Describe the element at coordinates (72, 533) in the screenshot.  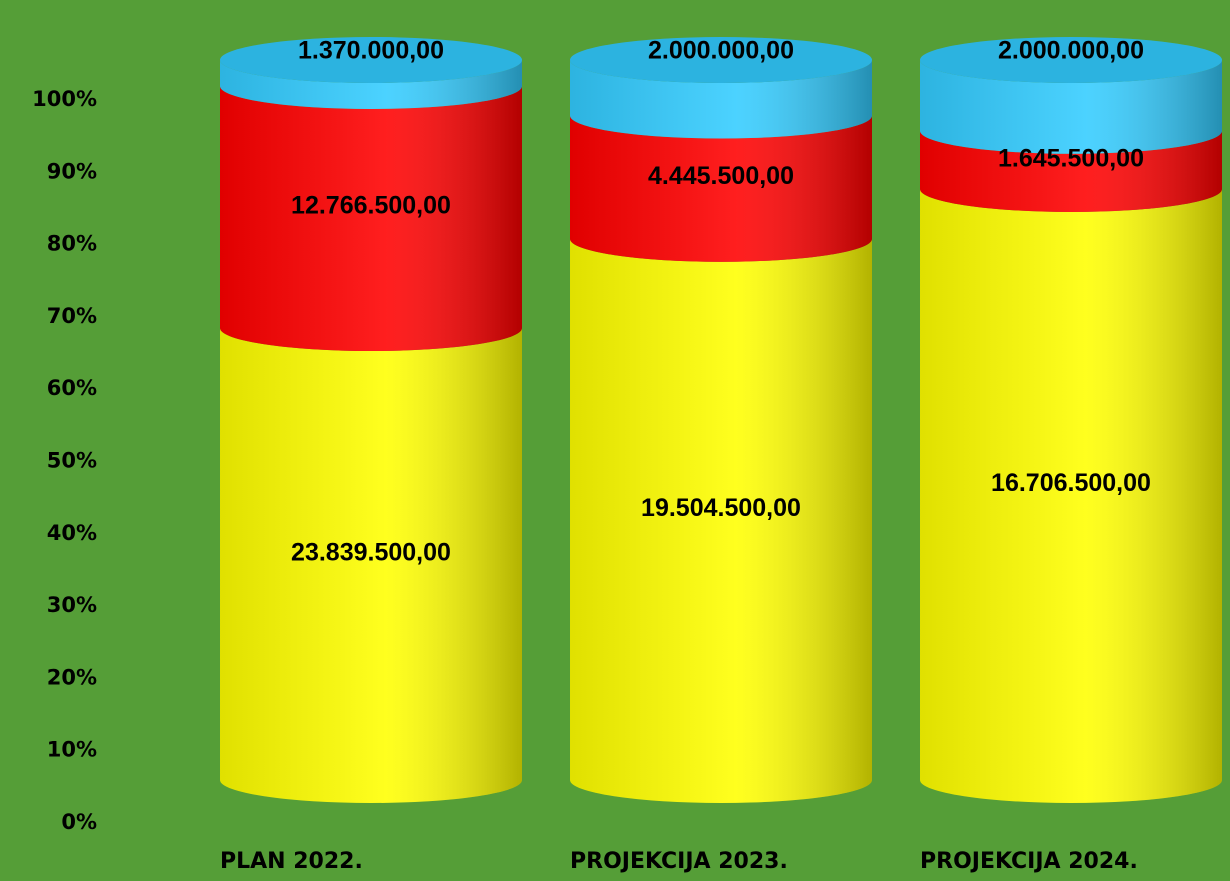
I see `y-tick-label: 40%` at that location.